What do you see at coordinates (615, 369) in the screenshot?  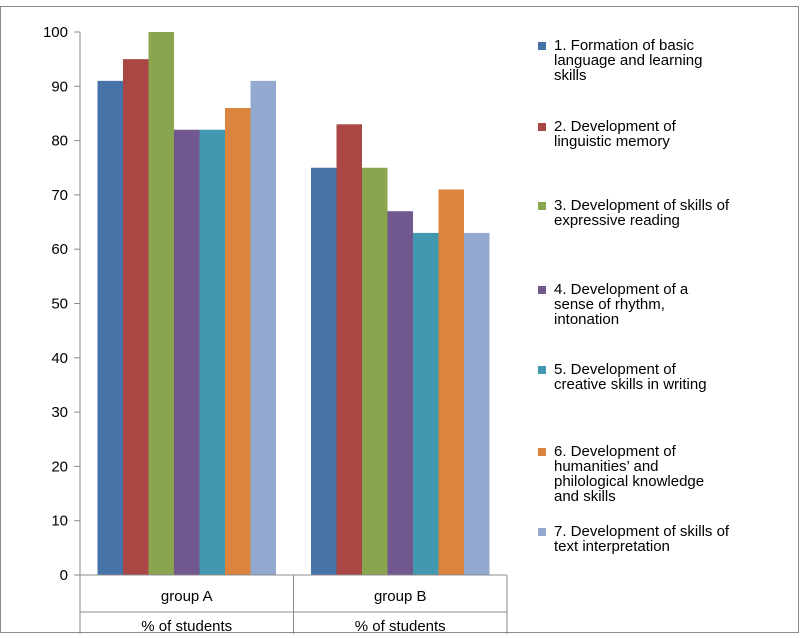 I see `legend-label: 5. Development of` at bounding box center [615, 369].